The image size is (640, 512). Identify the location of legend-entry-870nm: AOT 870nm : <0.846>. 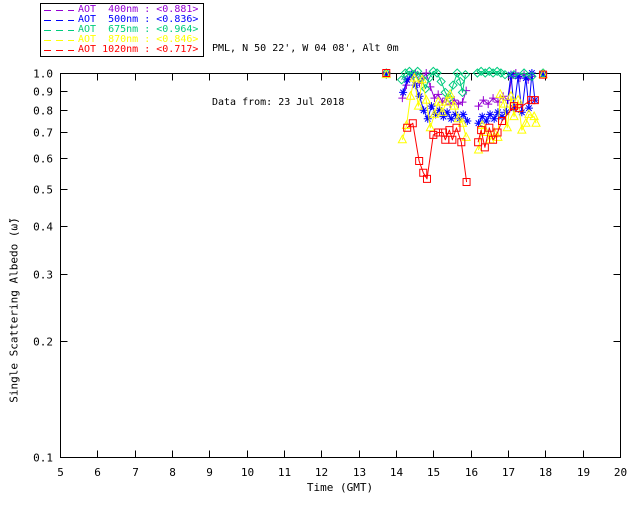
(122, 40).